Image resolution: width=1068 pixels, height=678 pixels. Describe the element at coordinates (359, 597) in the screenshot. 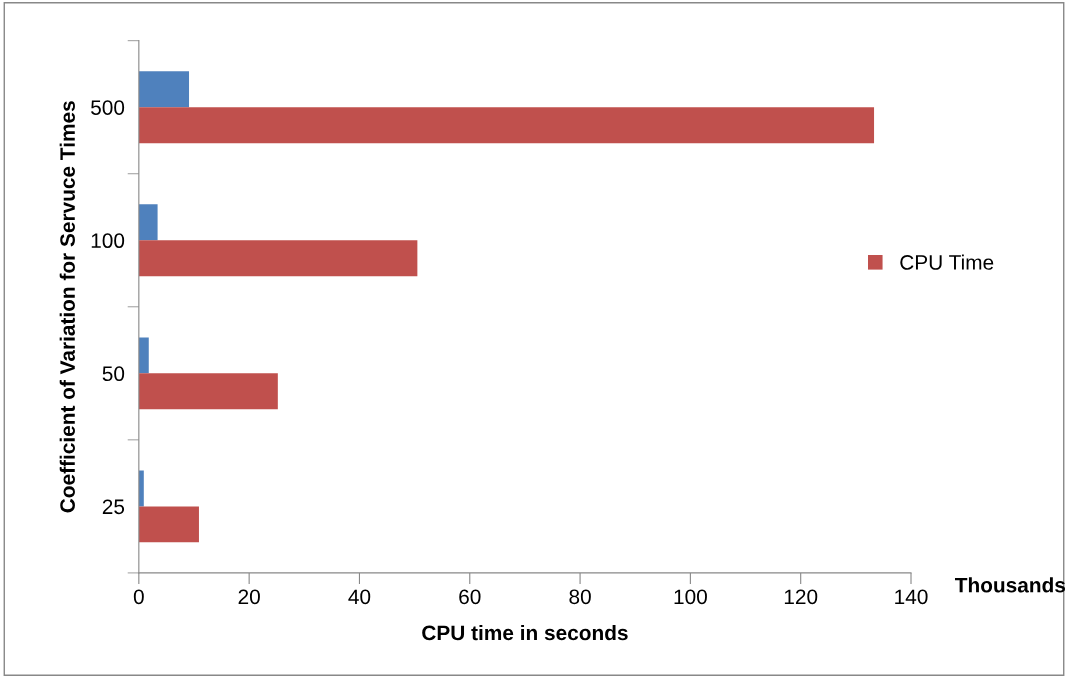

I see `x-tick-label: 40` at that location.